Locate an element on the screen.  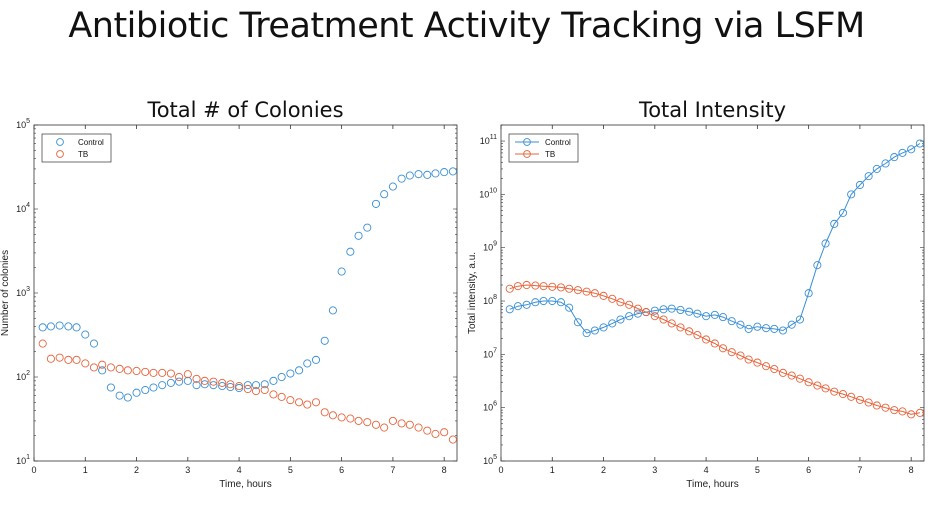
legend-label: TB is located at coordinates (83, 154).